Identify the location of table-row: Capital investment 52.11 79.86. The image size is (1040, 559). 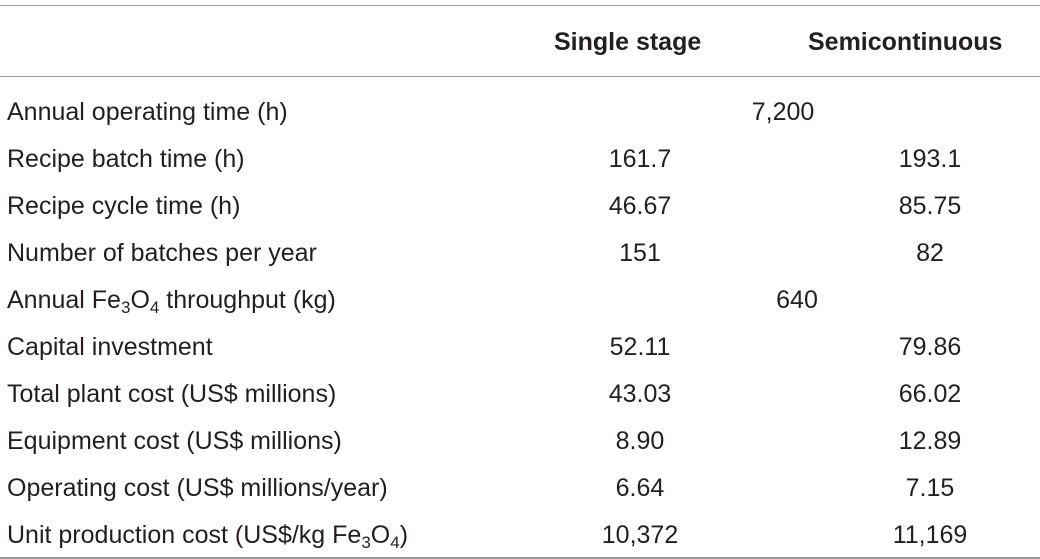
(520, 347).